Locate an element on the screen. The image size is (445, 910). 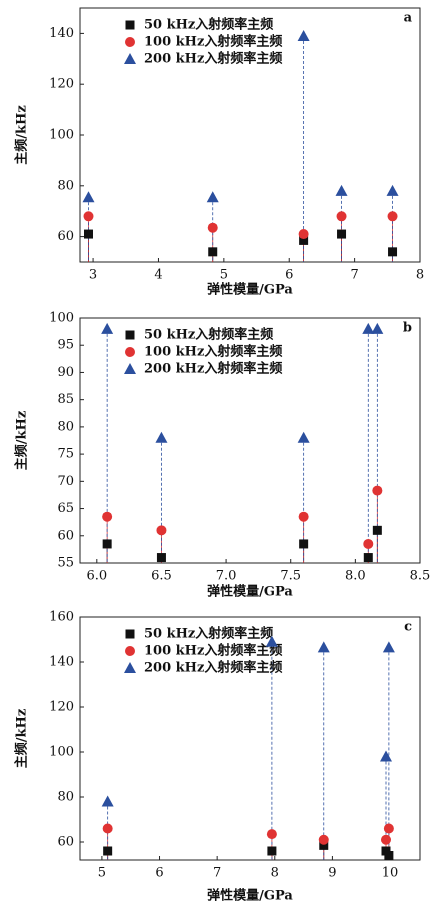
y-tick-label: 140 is located at coordinates (61, 33).